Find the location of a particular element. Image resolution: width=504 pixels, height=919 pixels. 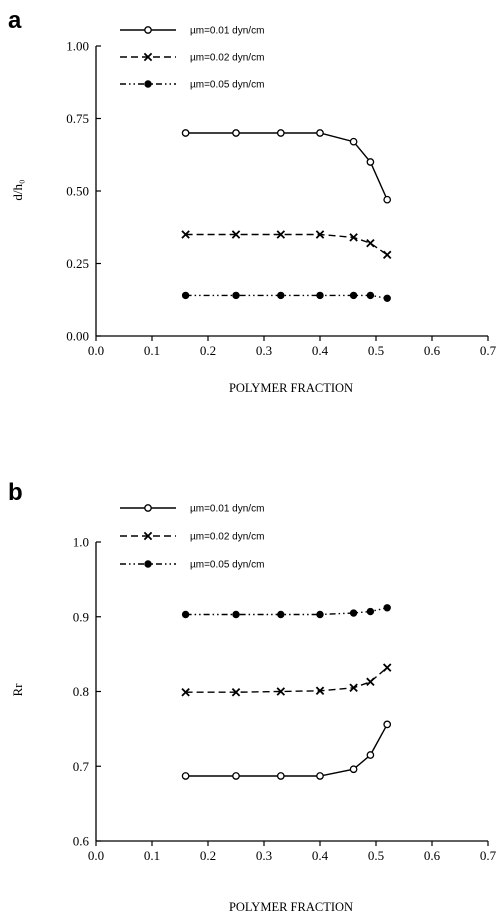

y-tick-label: 0.50 is located at coordinates (77, 191).